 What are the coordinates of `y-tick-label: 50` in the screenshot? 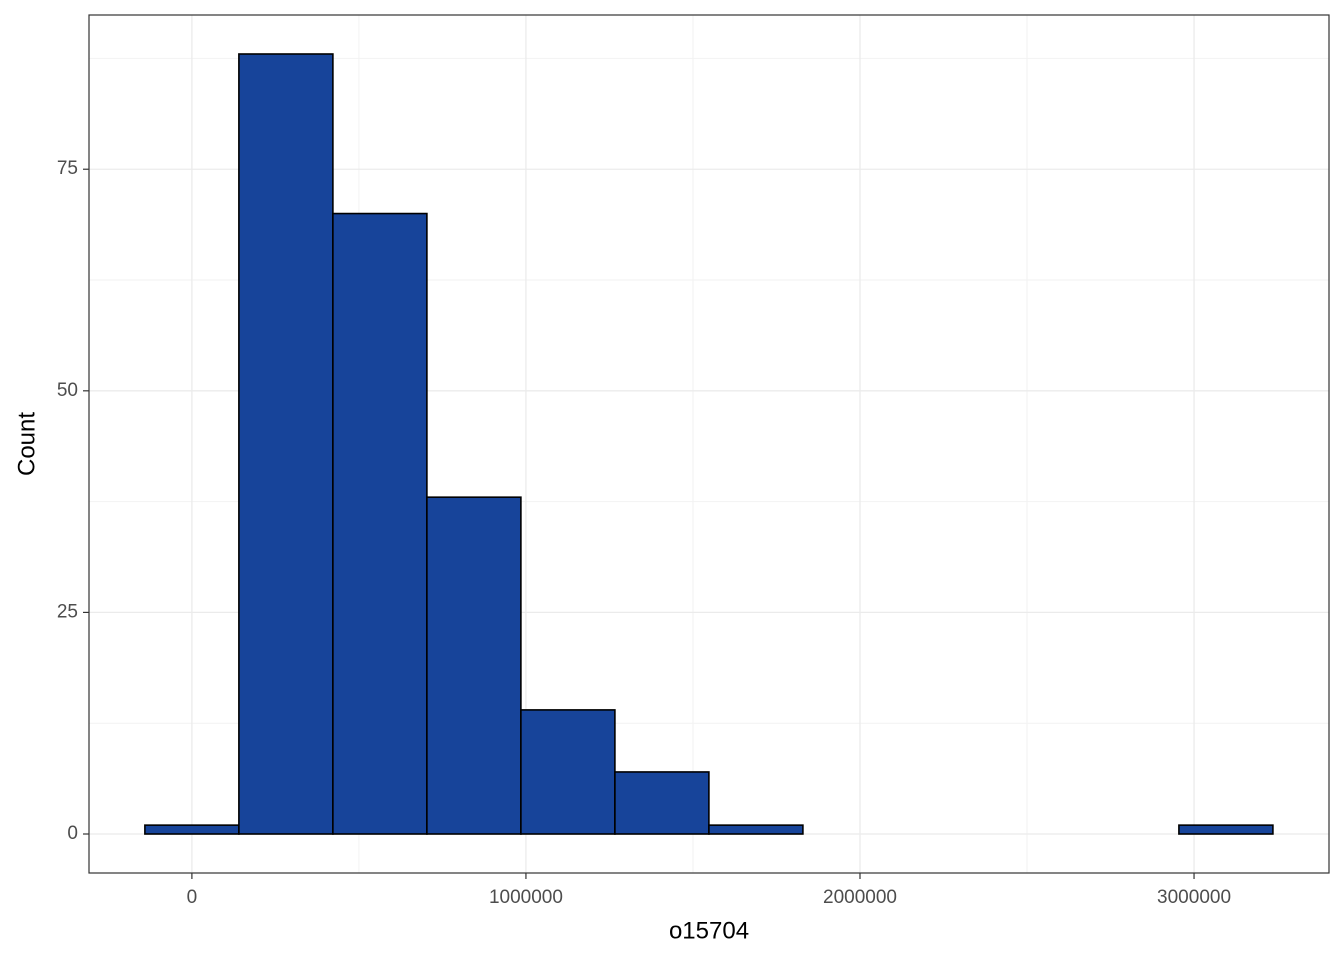 It's located at (67, 390).